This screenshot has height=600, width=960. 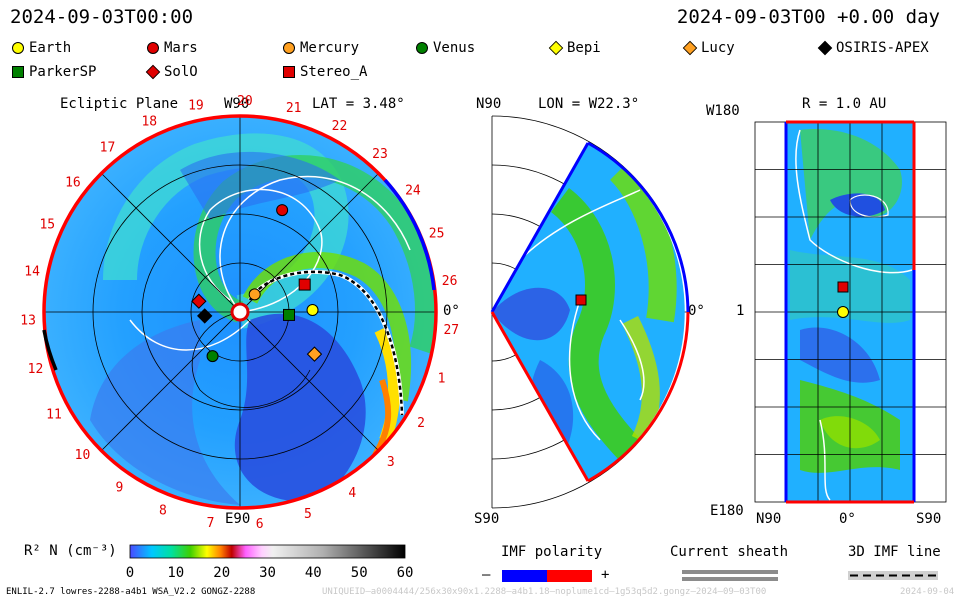 I want to click on carrington-label: 9, so click(x=119, y=487).